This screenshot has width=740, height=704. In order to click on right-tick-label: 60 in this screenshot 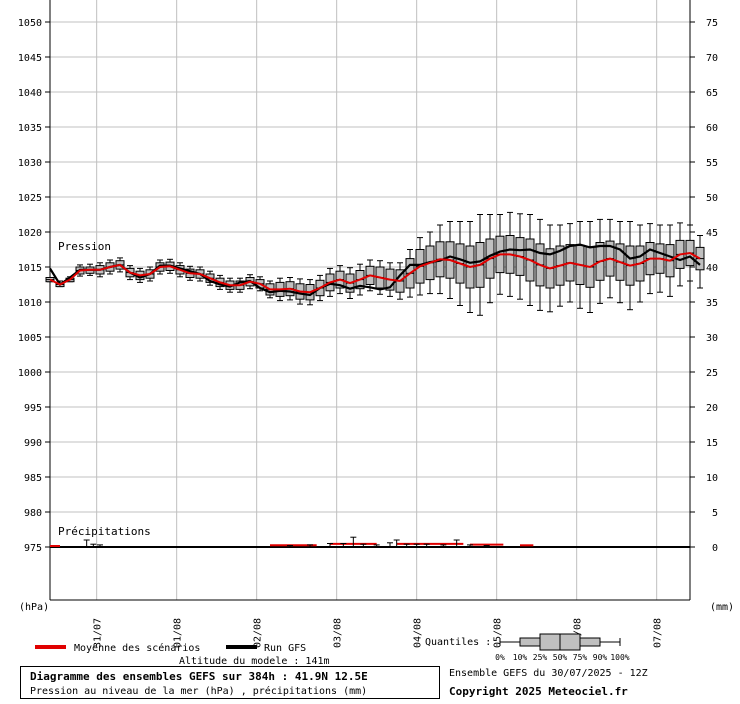, I will do `click(712, 128)`.